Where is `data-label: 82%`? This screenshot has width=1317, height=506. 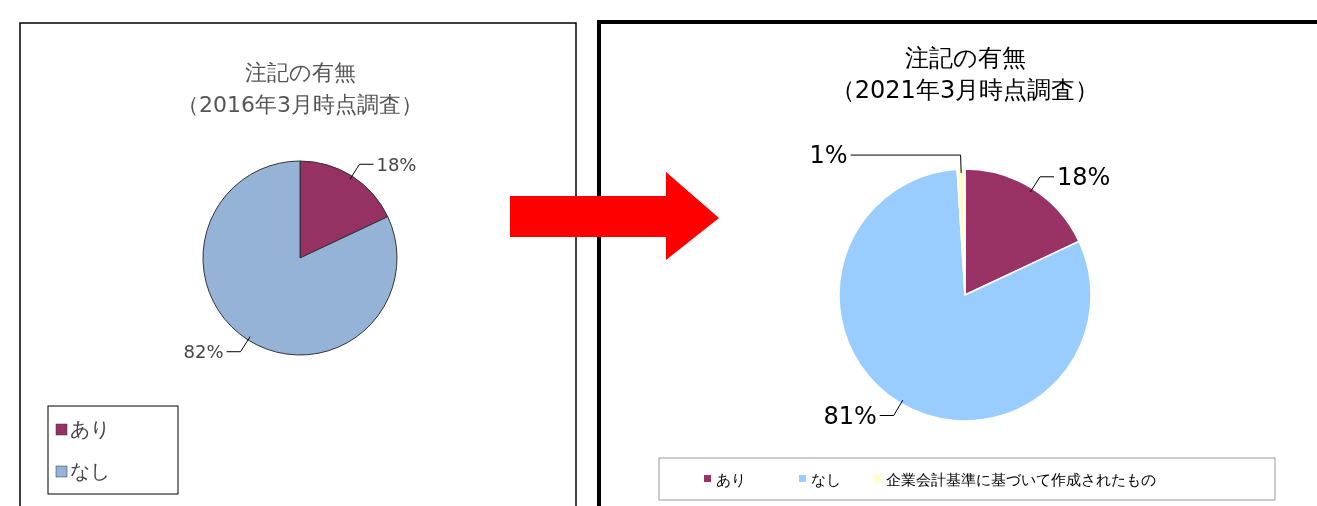 data-label: 82% is located at coordinates (203, 352).